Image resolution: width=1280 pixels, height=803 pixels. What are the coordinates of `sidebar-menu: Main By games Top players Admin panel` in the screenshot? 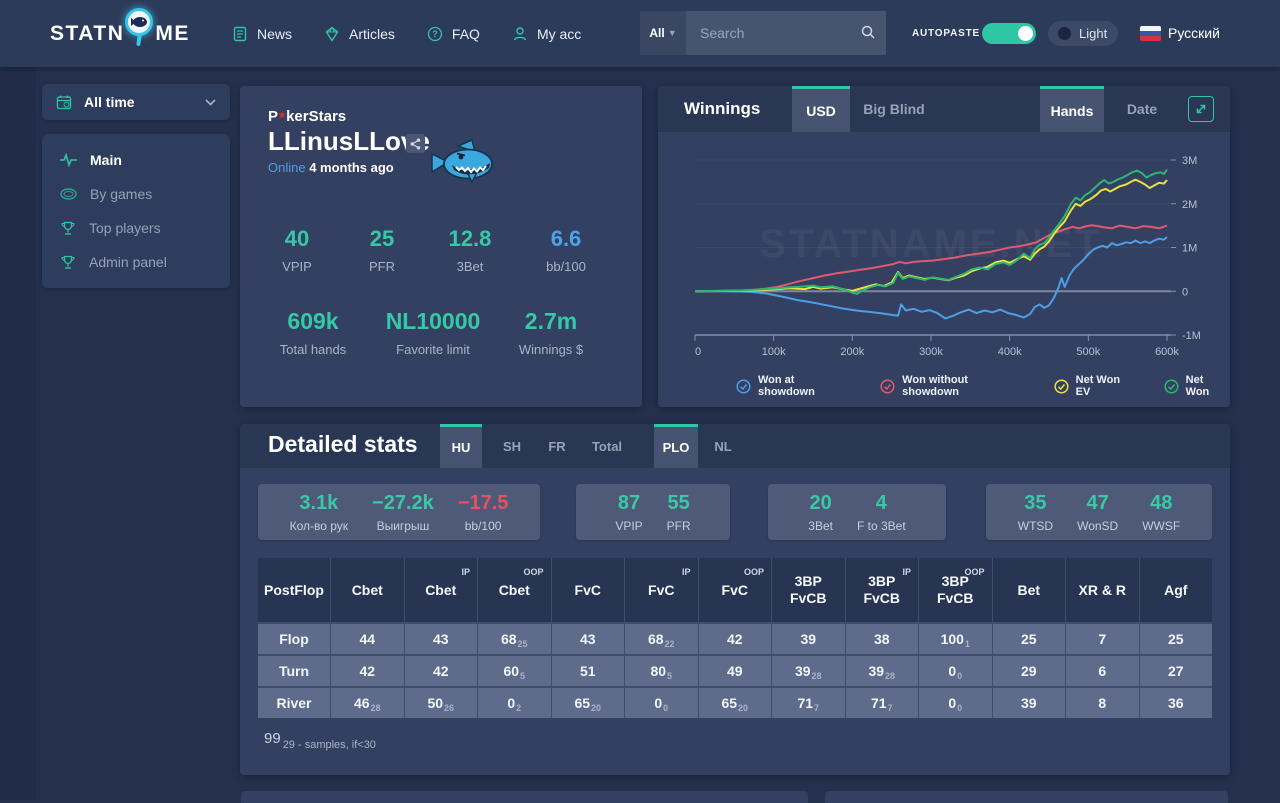 It's located at (136, 211).